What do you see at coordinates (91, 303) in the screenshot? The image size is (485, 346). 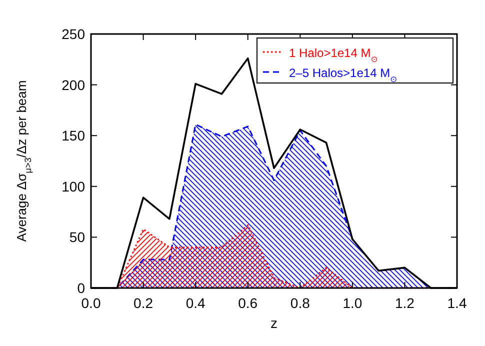 I see `x-tick-label: 0.0` at bounding box center [91, 303].